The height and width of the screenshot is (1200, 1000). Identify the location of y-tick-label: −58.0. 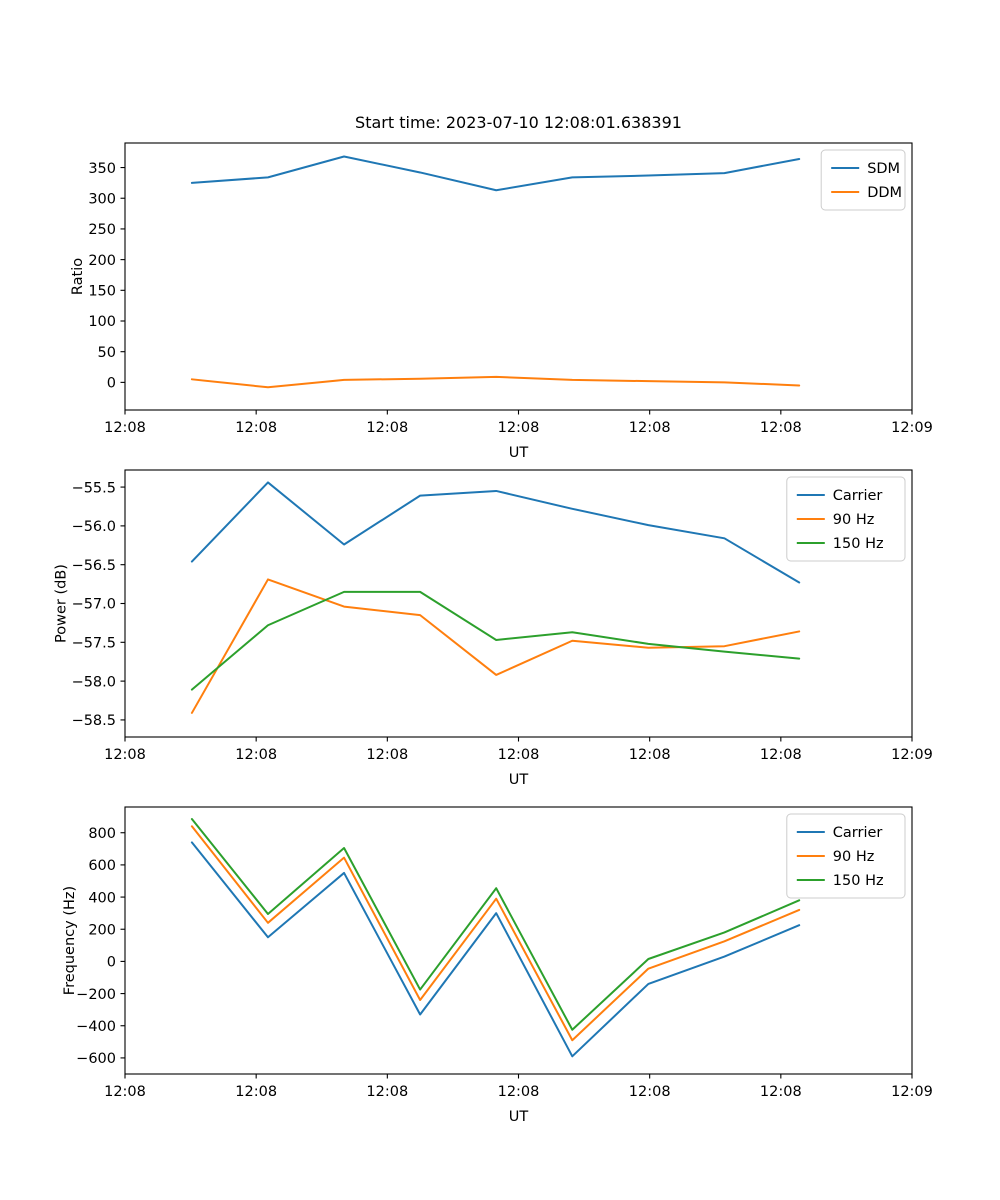
(94, 682).